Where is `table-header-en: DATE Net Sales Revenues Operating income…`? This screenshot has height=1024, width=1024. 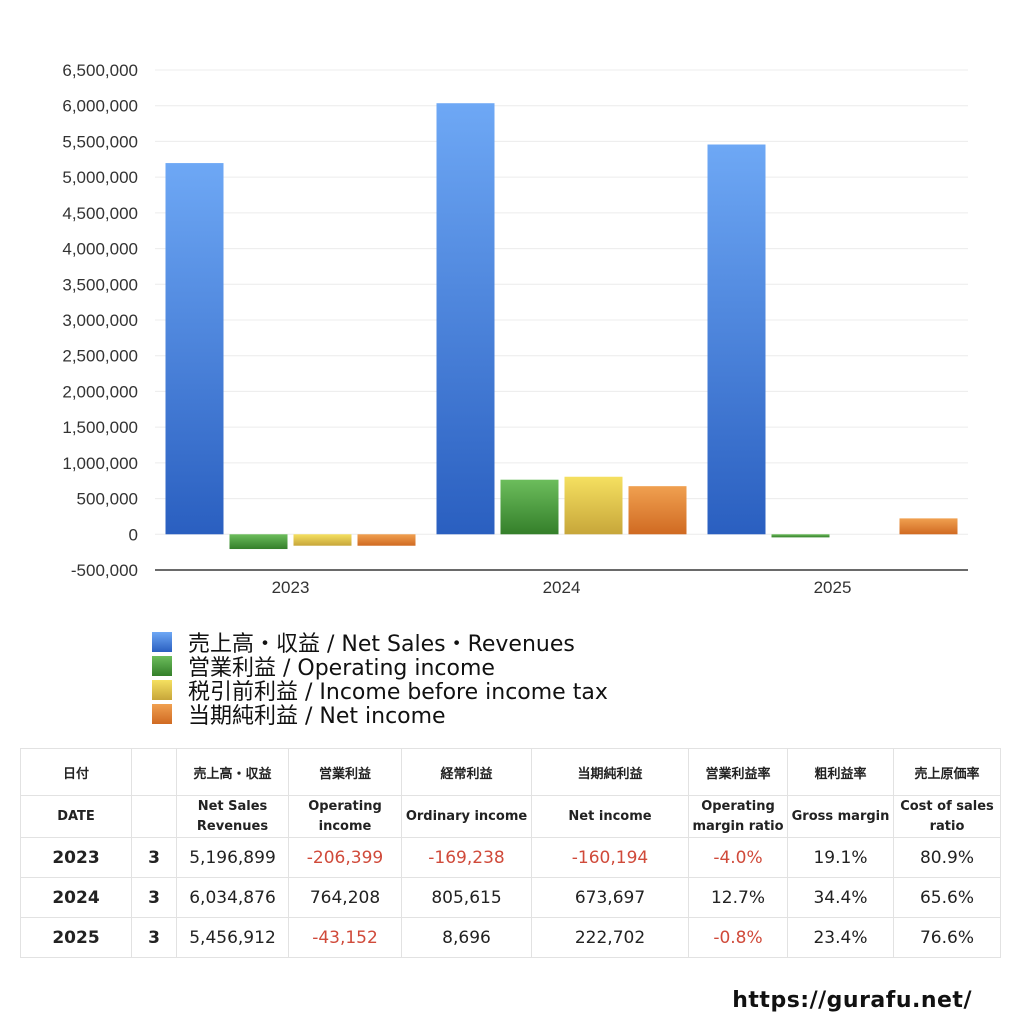 table-header-en: DATE Net Sales Revenues Operating income… is located at coordinates (510, 816).